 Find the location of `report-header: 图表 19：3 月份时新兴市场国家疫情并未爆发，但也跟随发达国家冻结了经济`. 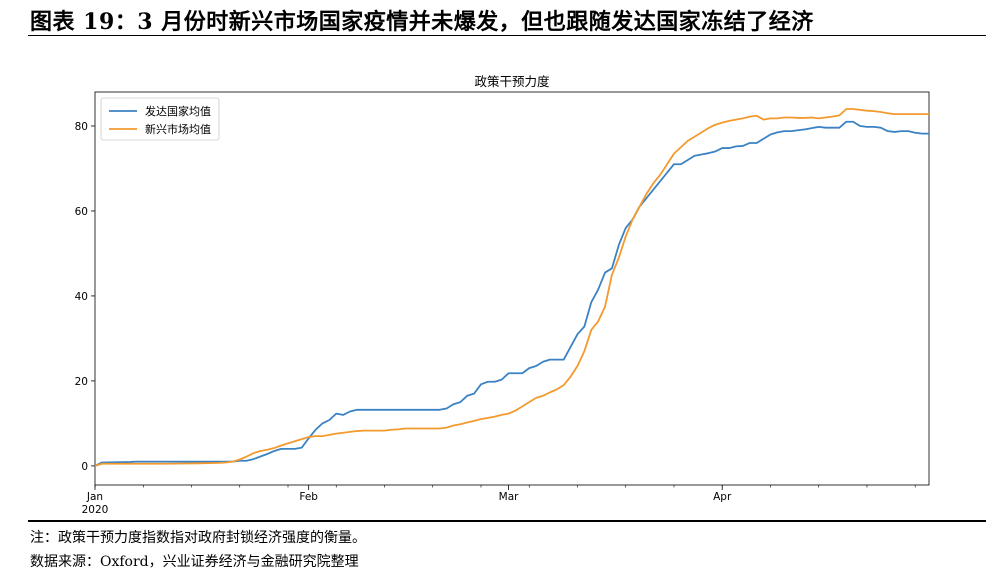

report-header: 图表 19：3 月份时新兴市场国家疫情并未爆发，但也跟随发达国家冻结了经济 is located at coordinates (498, 19).